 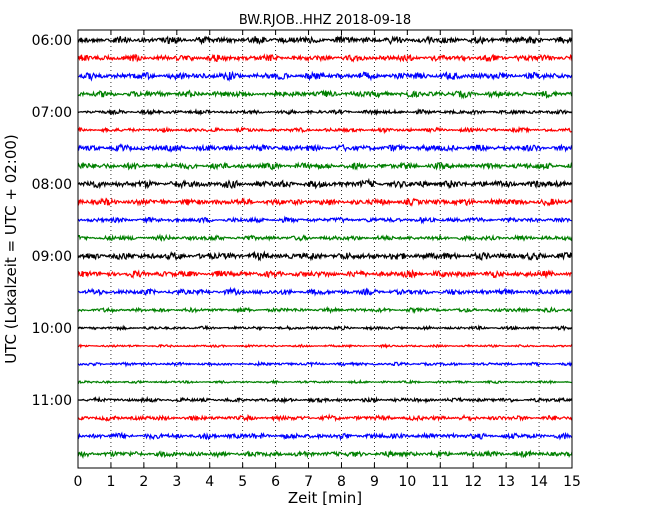 I want to click on y-axis-label: UTC (Lokalzeit = UTC + 02:00), so click(x=11, y=249).